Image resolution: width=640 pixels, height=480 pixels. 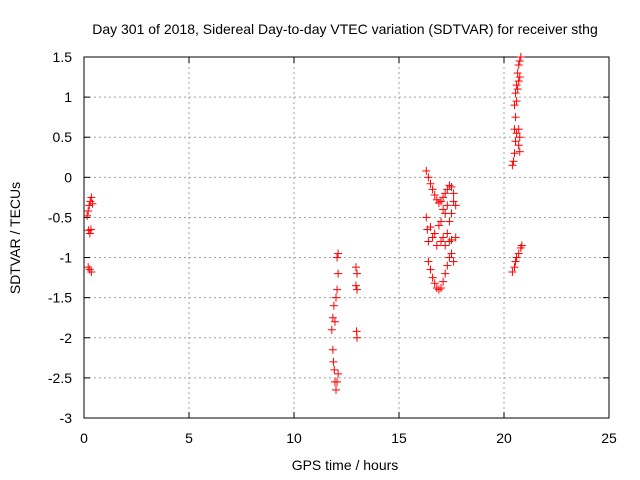 What do you see at coordinates (15, 238) in the screenshot?
I see `y-axis-label: SDTVAR / TECUs` at bounding box center [15, 238].